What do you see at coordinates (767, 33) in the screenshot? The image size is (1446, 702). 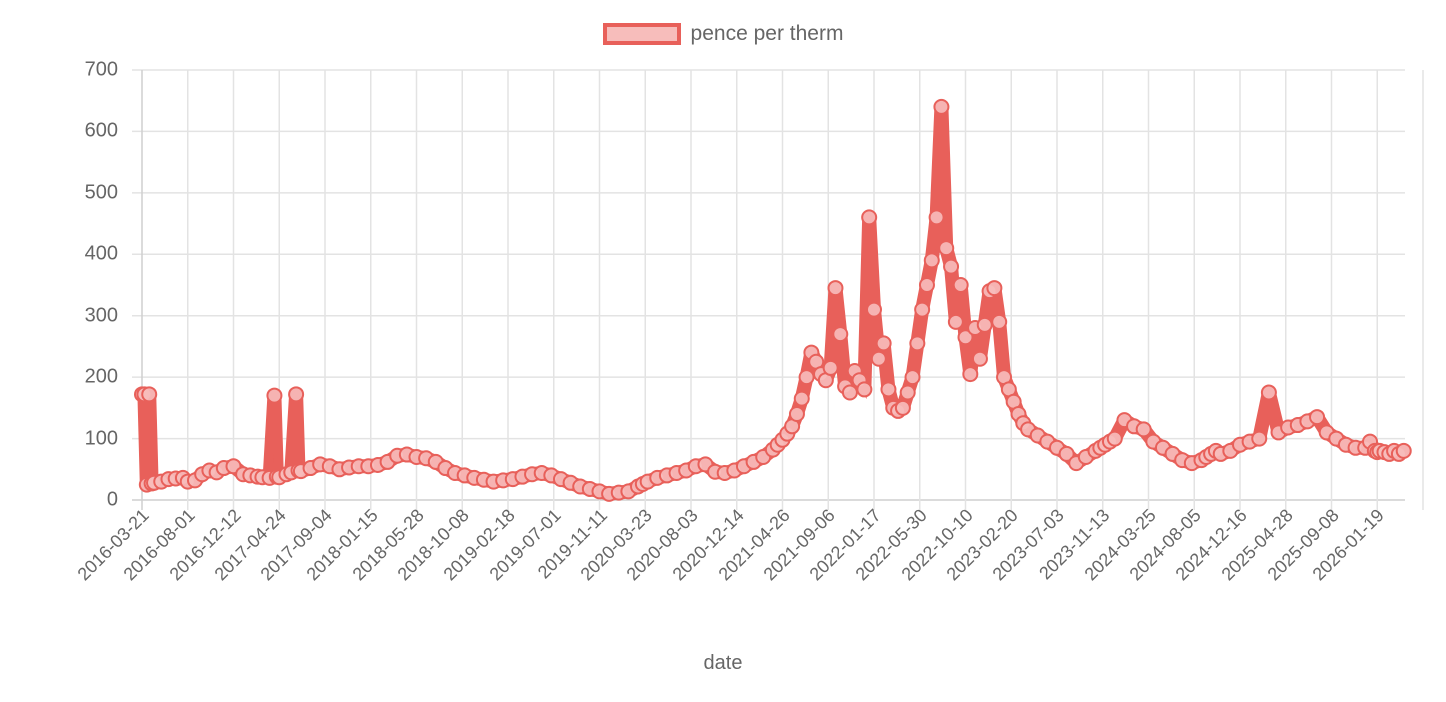 I see `legend-label: pence per therm` at bounding box center [767, 33].